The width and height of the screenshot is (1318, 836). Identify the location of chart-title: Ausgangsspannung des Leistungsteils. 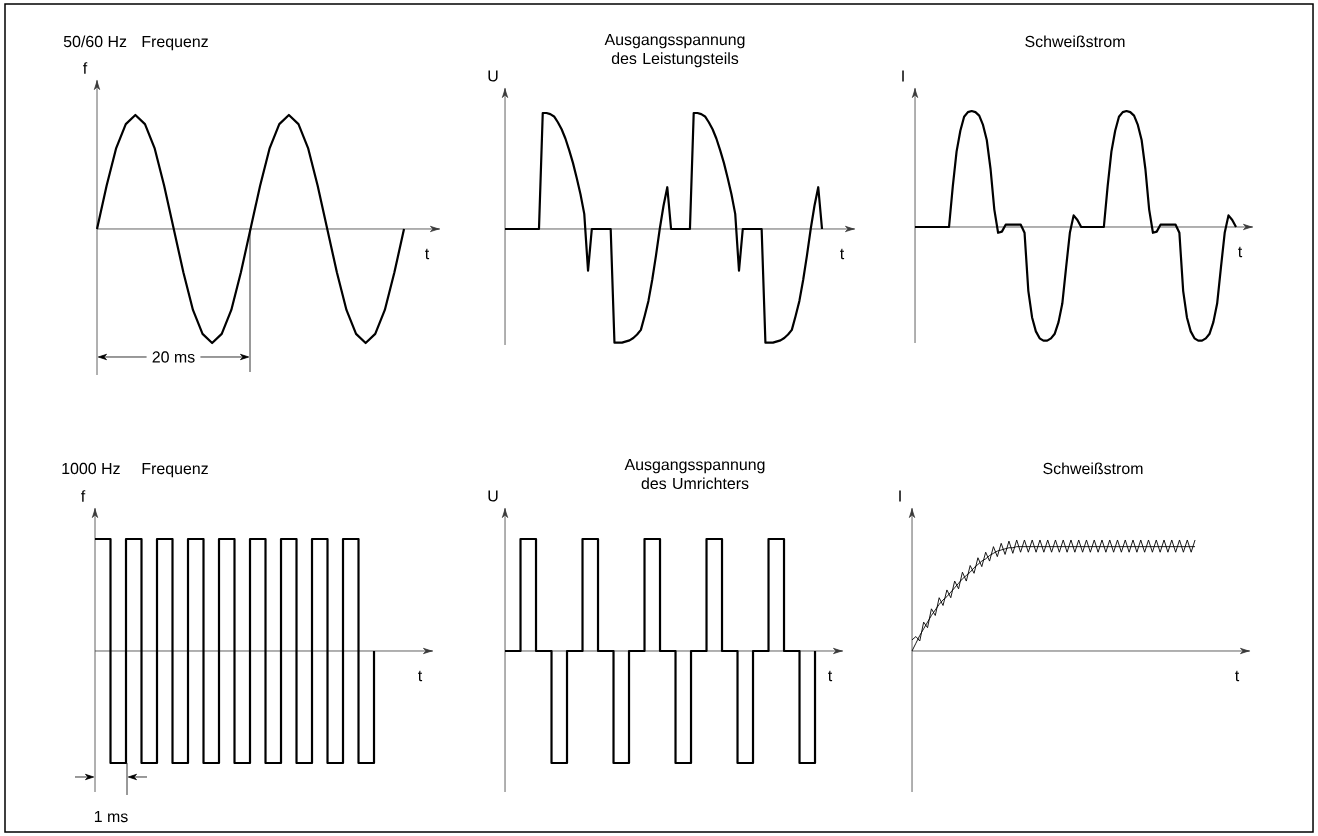
(674, 51).